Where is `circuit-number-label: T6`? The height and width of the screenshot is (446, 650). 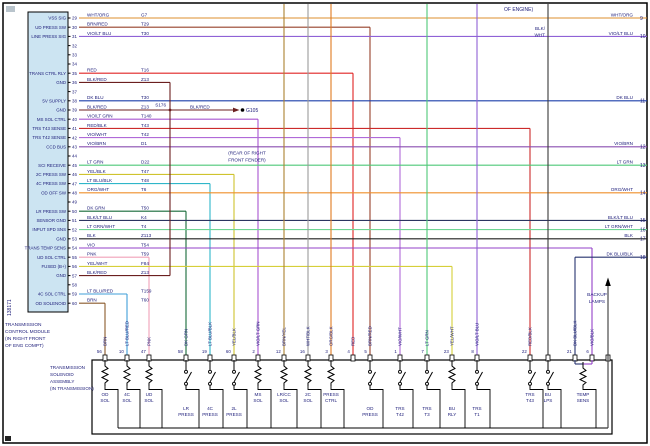 circuit-number-label: T6 is located at coordinates (144, 189).